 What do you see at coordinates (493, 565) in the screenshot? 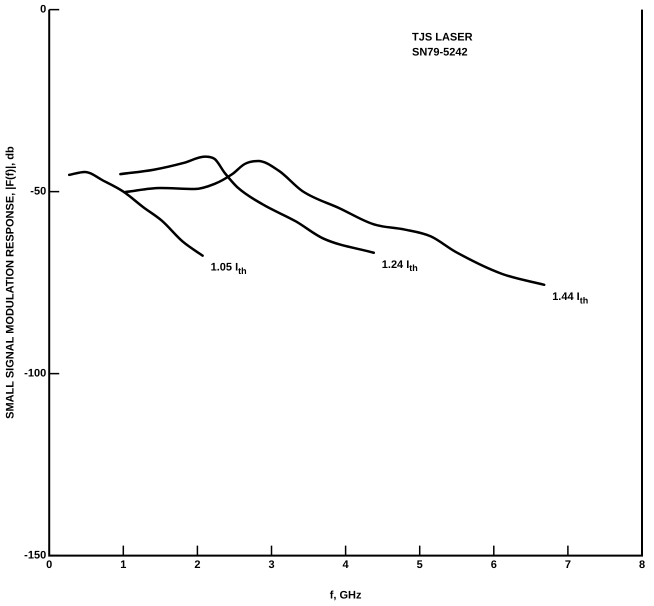
I see `x-tick-label: 6` at bounding box center [493, 565].